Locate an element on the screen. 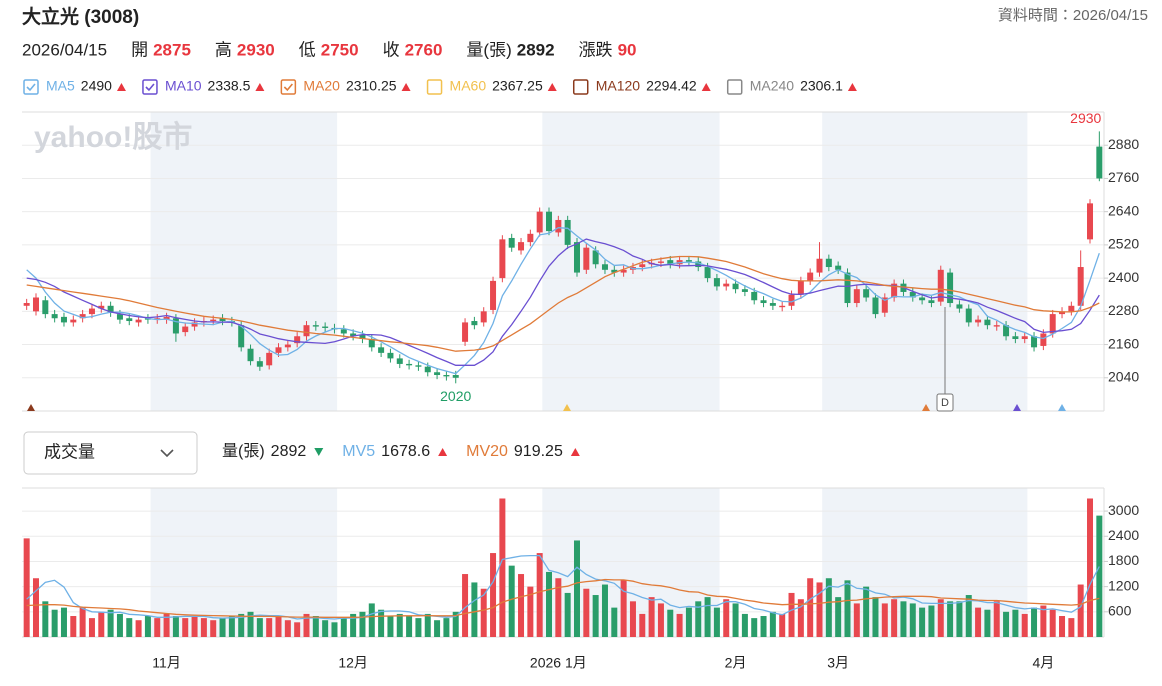 The image size is (1162, 686). ma-name: MA10 is located at coordinates (183, 86).